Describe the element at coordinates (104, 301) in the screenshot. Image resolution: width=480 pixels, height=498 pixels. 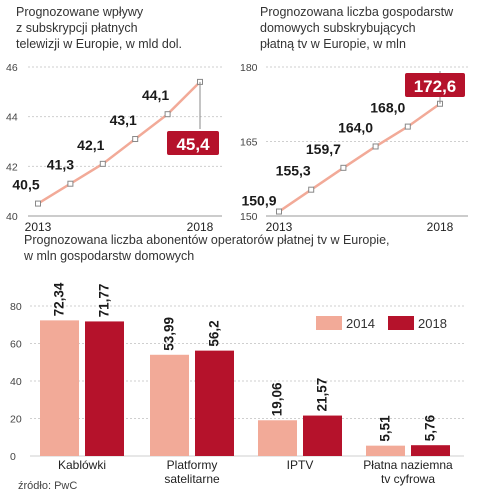
I see `data-label: 71,77` at that location.